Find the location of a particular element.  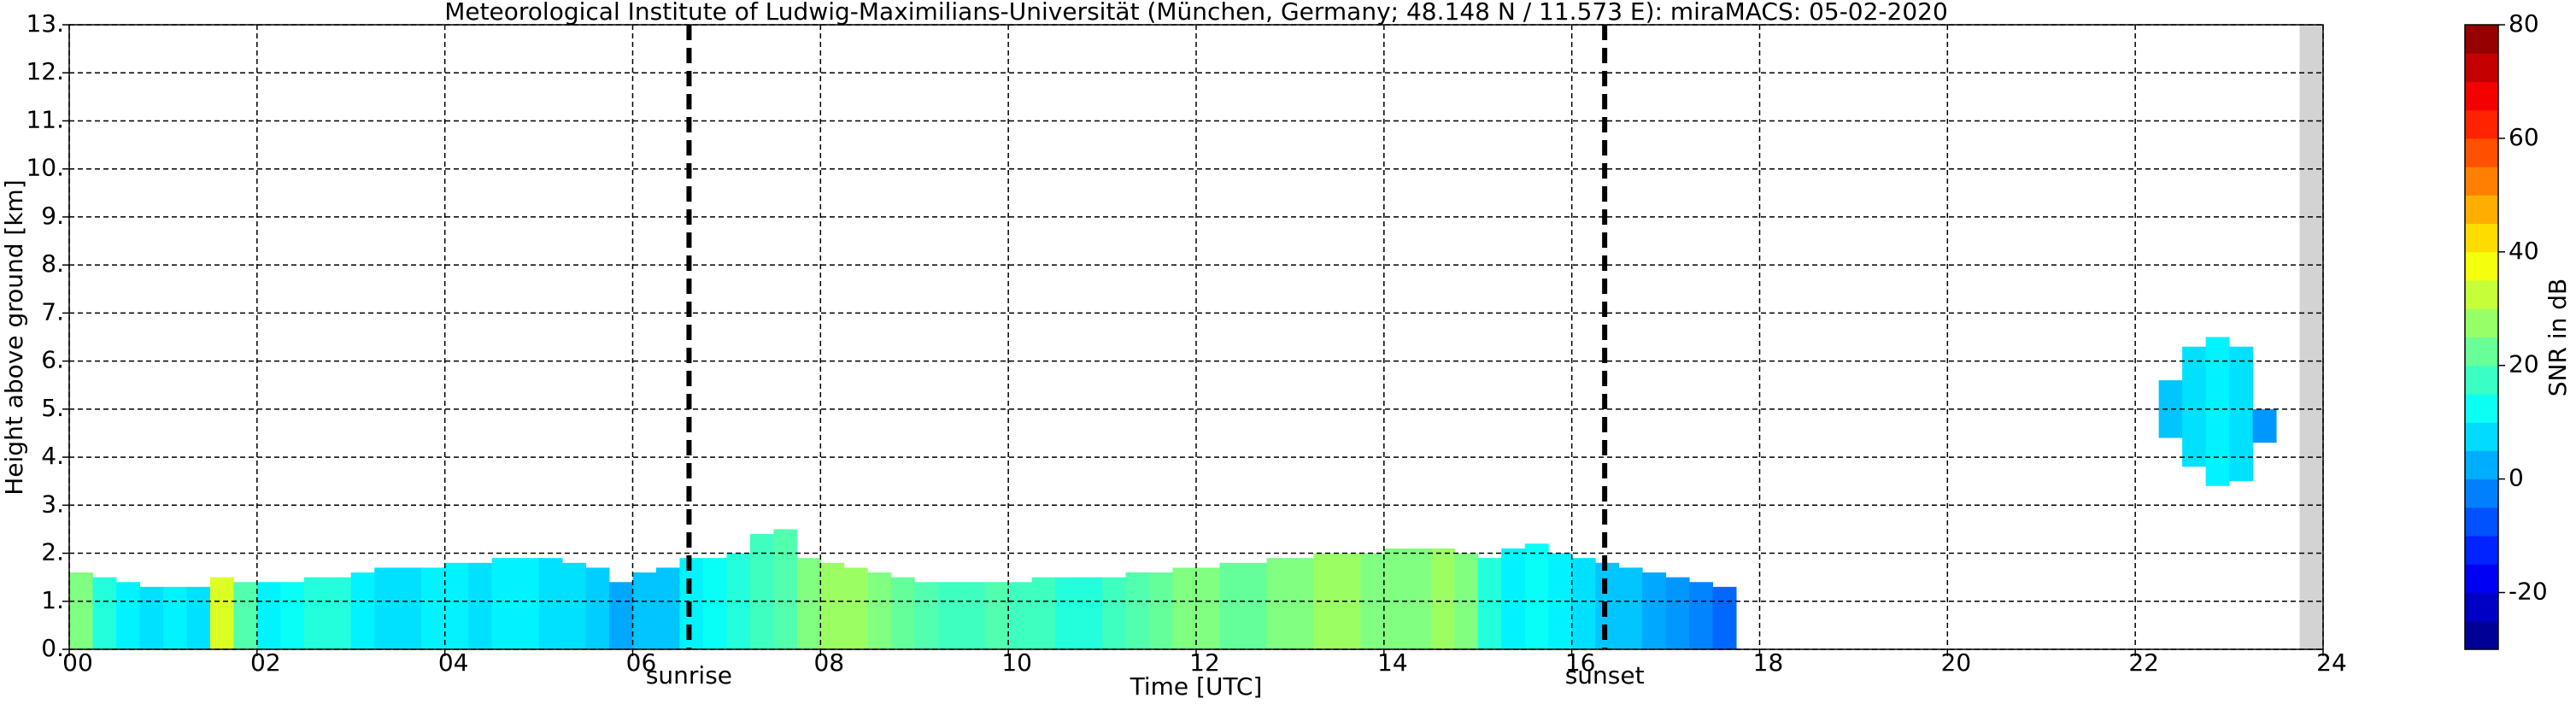

y-tick-label: 9. is located at coordinates (52, 216).